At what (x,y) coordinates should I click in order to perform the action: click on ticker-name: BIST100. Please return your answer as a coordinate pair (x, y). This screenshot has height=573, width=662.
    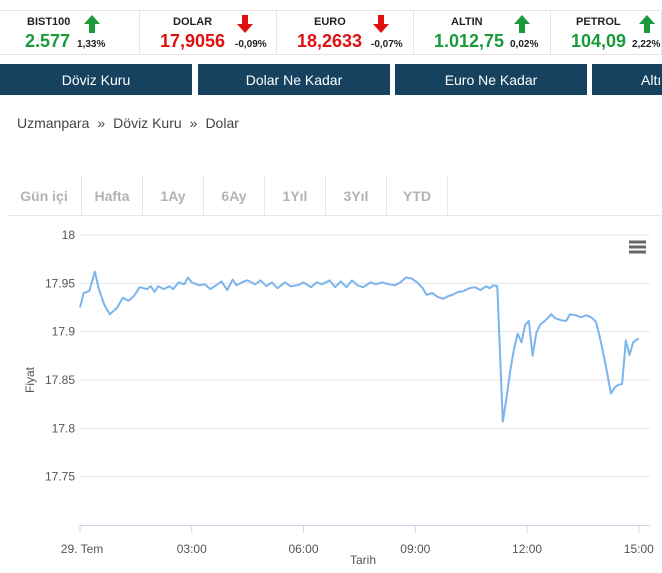
    Looking at the image, I should click on (49, 22).